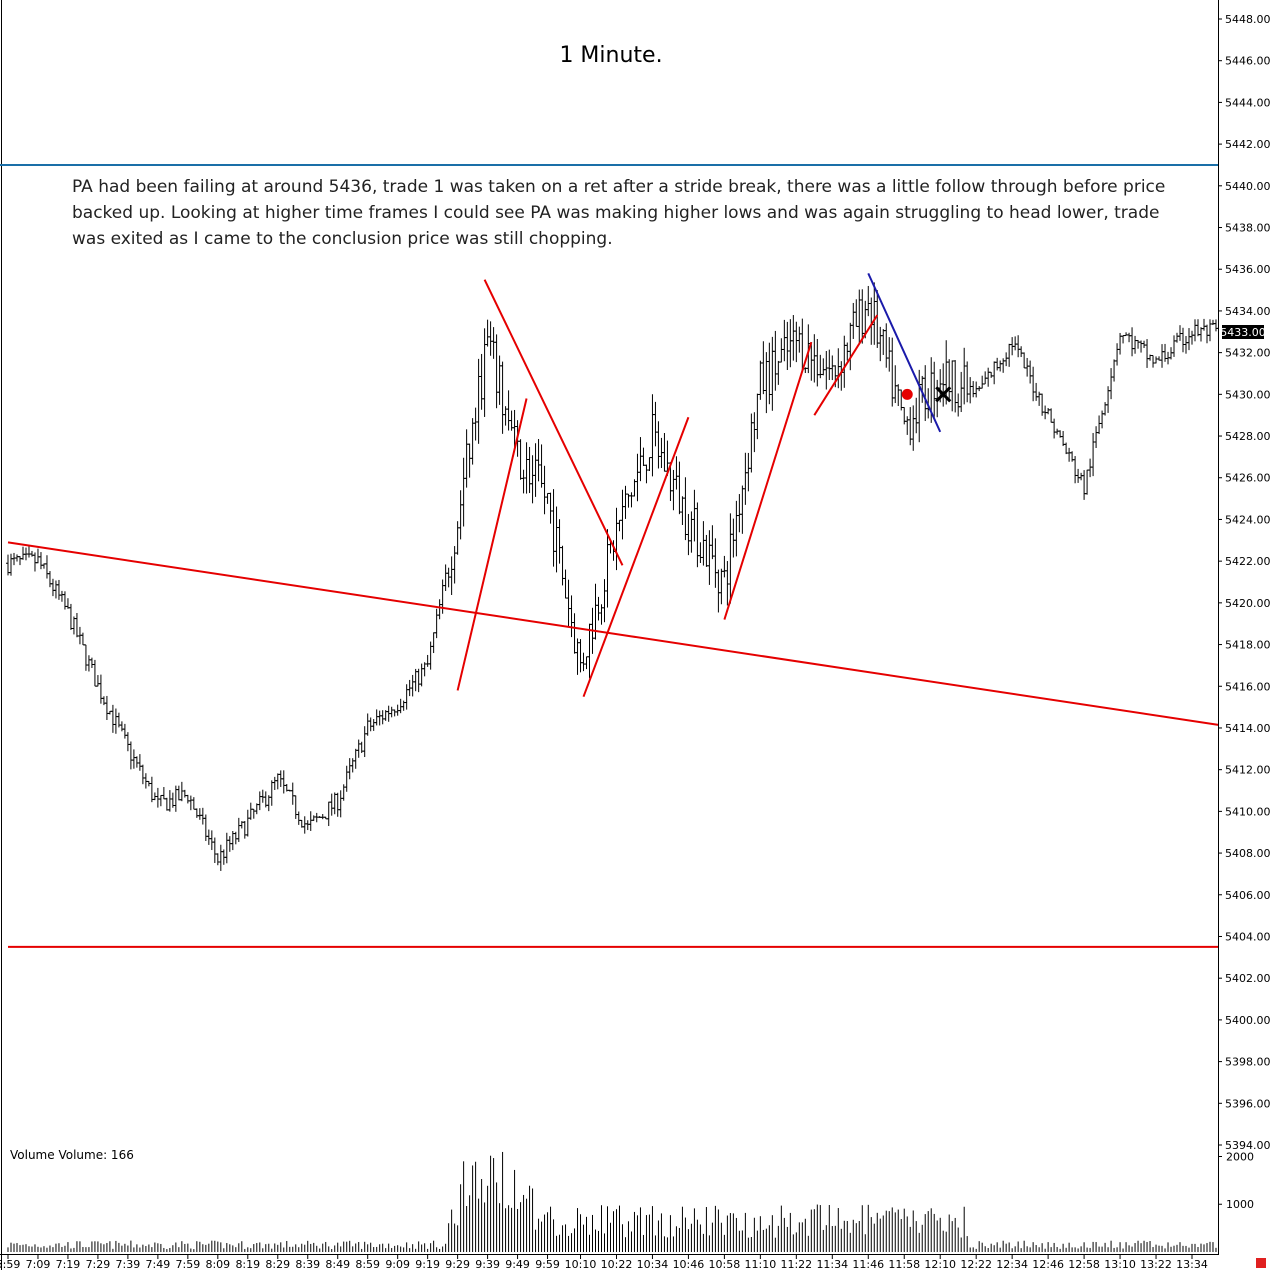  What do you see at coordinates (907, 394) in the screenshot?
I see `entry-dot-marker` at bounding box center [907, 394].